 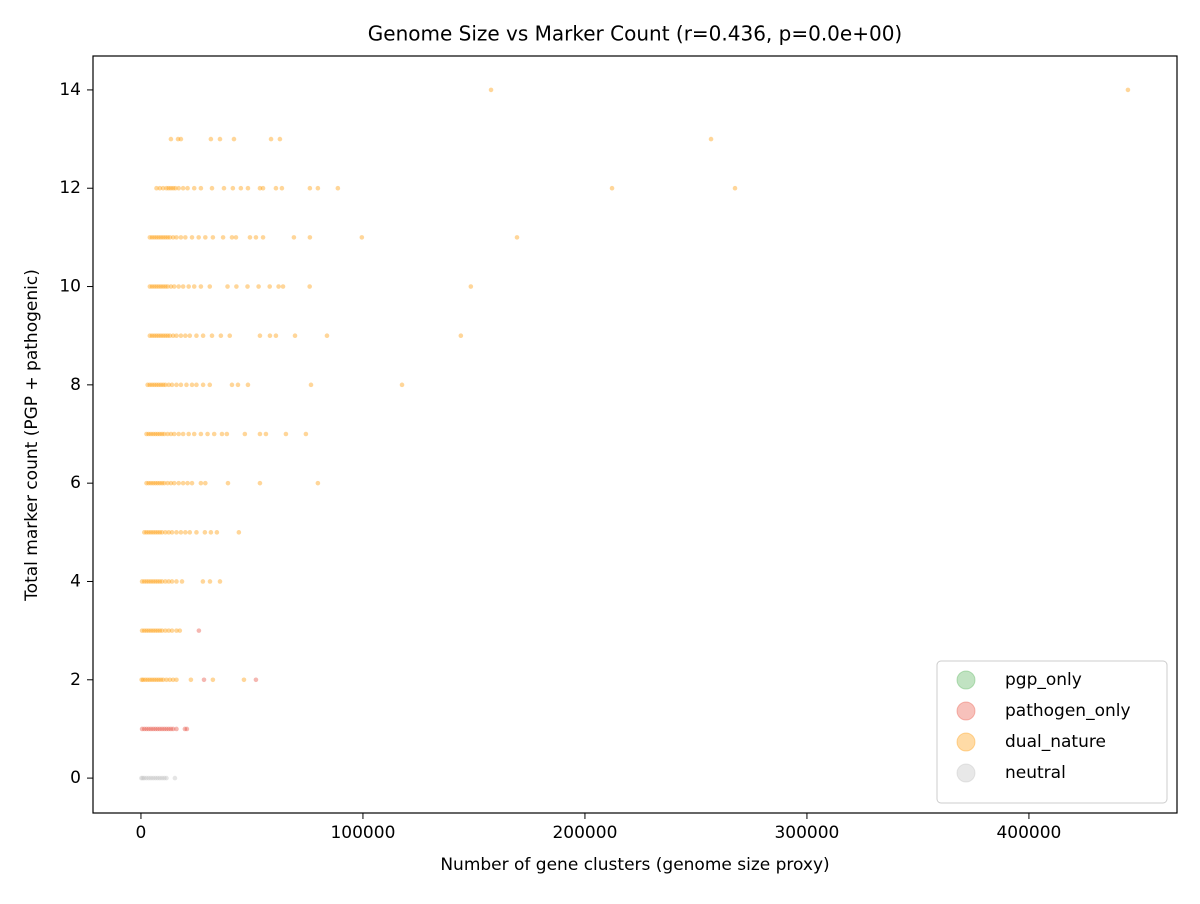 I want to click on series-group, so click(x=158, y=778).